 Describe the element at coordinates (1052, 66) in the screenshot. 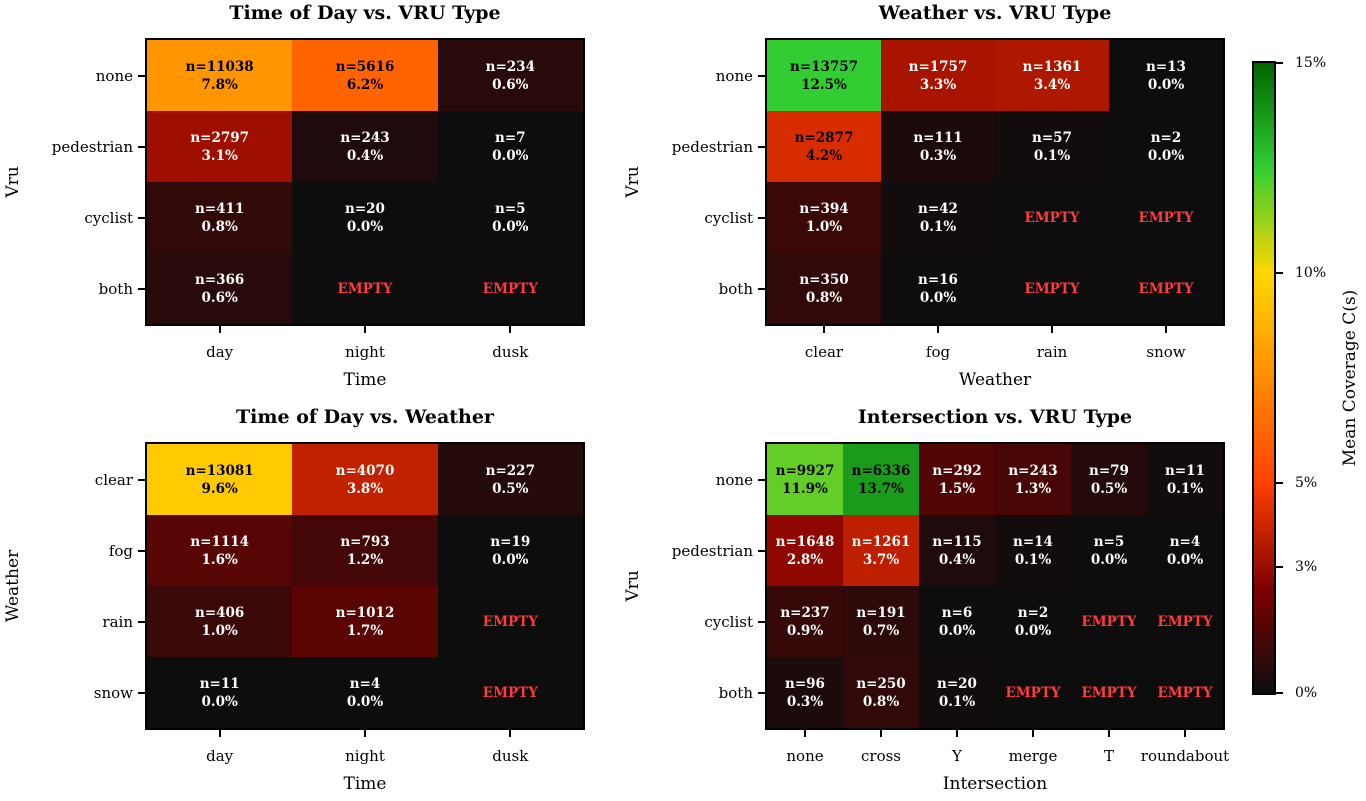

I see `cell-count: n=1361` at that location.